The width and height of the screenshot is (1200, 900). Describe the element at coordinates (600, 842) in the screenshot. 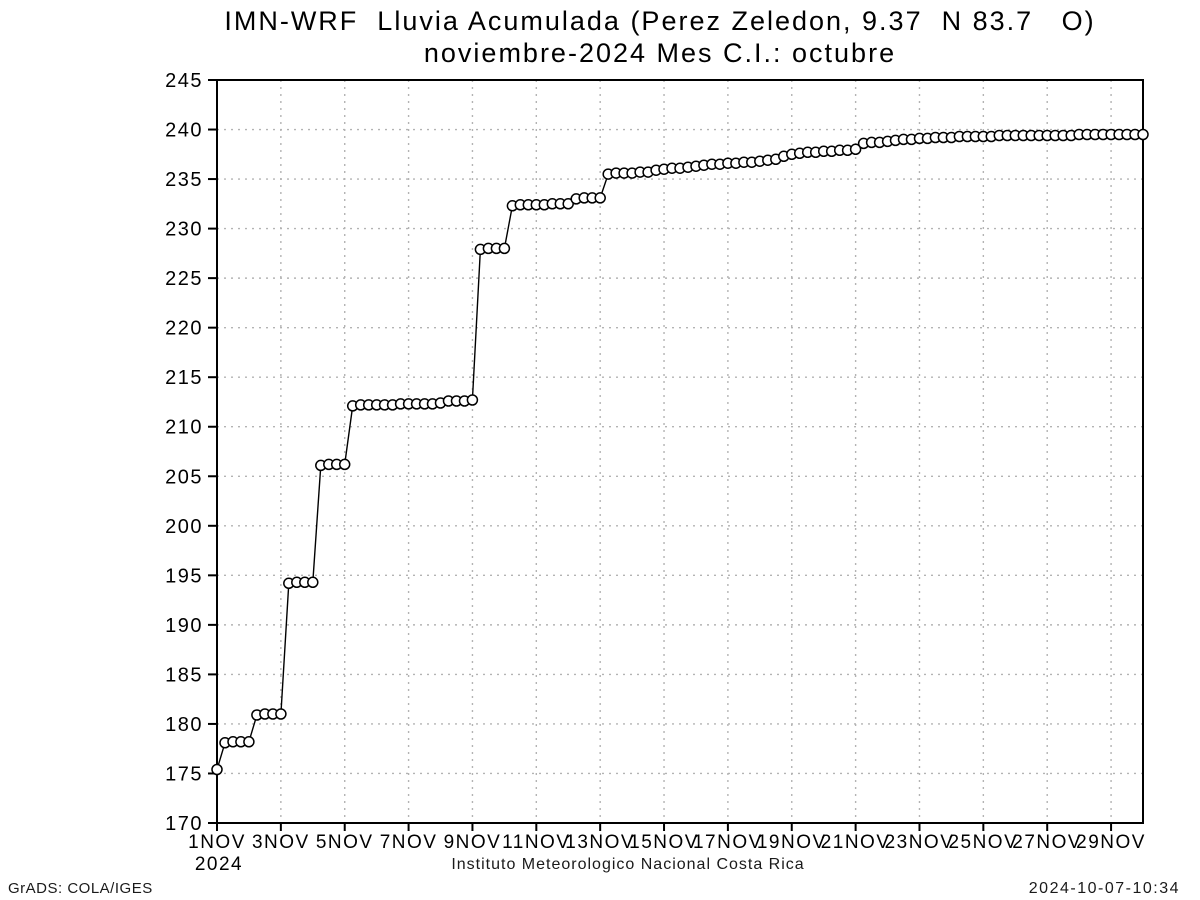

I see `x-tick-label: 13NOV` at that location.